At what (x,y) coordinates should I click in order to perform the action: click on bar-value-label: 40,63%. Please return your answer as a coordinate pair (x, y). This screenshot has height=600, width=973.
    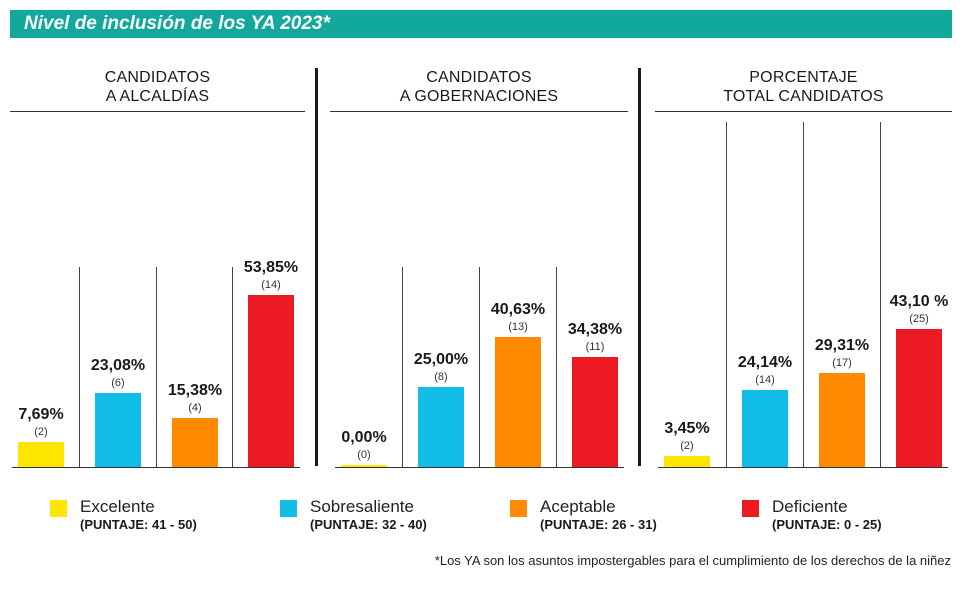
    Looking at the image, I should click on (518, 309).